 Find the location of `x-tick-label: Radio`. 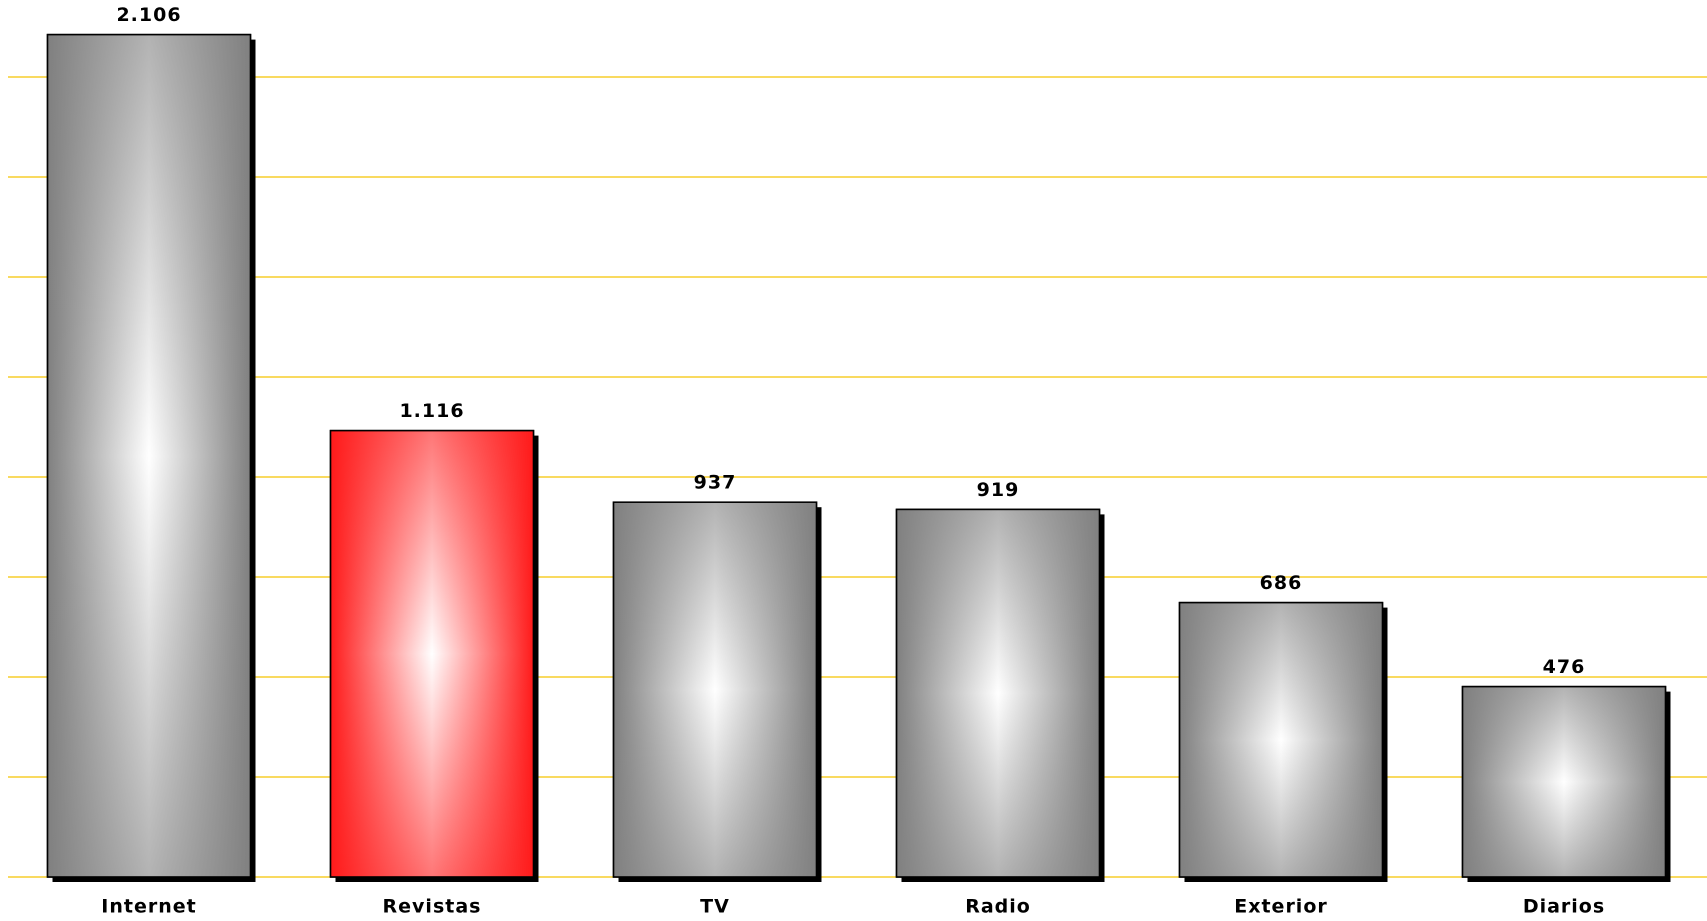

x-tick-label: Radio is located at coordinates (998, 907).